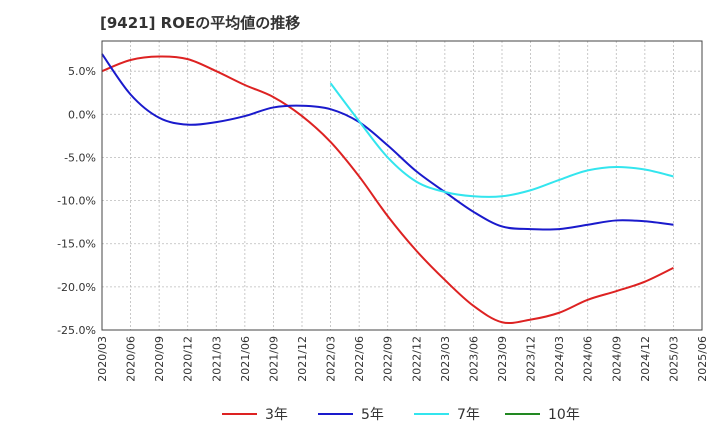 Image resolution: width=720 pixels, height=440 pixels. Describe the element at coordinates (76, 287) in the screenshot. I see `y-tick-label: -20.0%` at that location.